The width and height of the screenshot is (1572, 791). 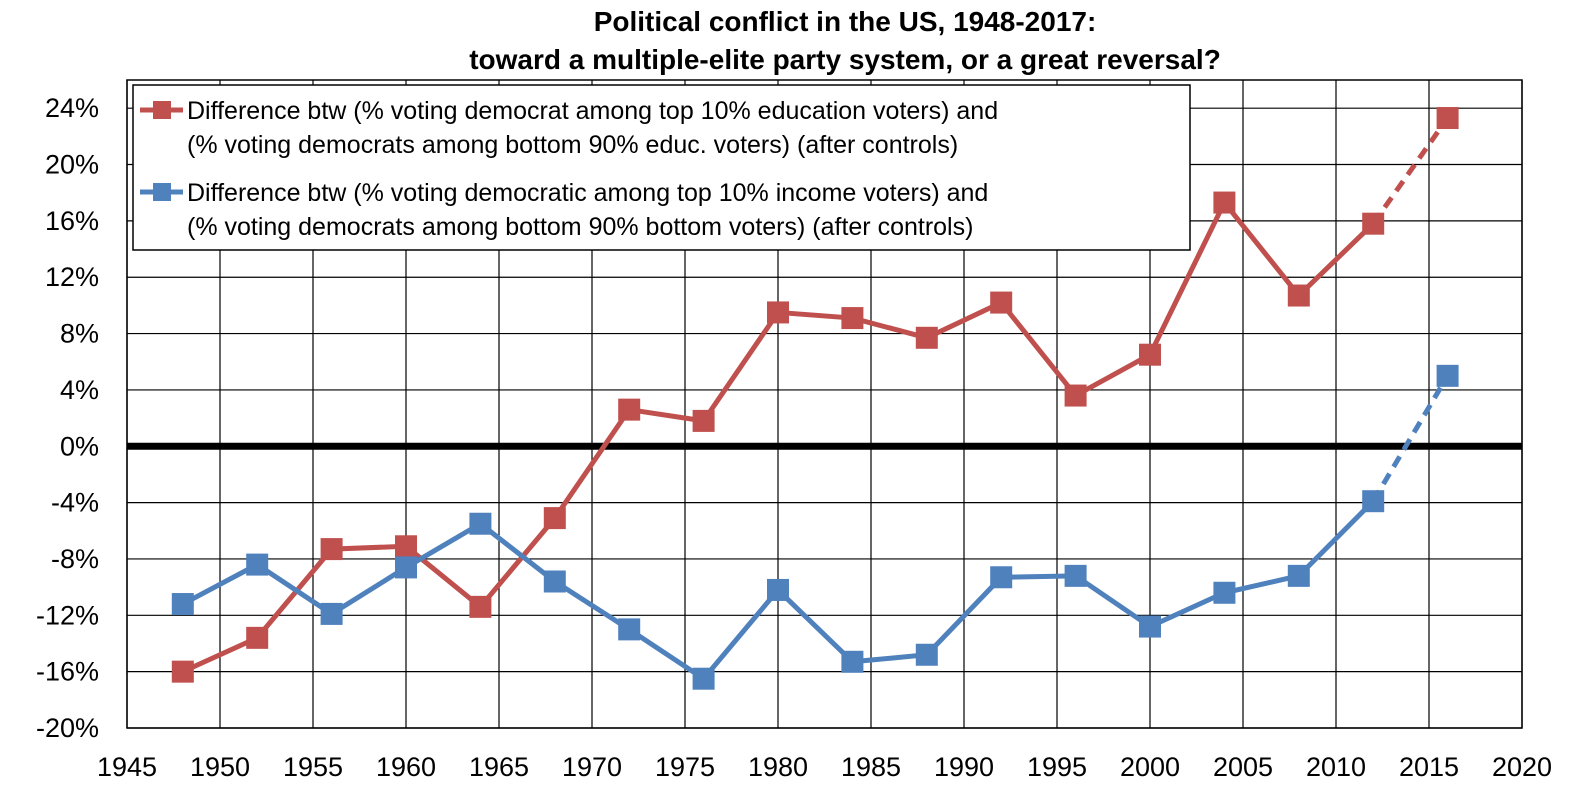 What do you see at coordinates (964, 767) in the screenshot?
I see `x-tick-label: 1990` at bounding box center [964, 767].